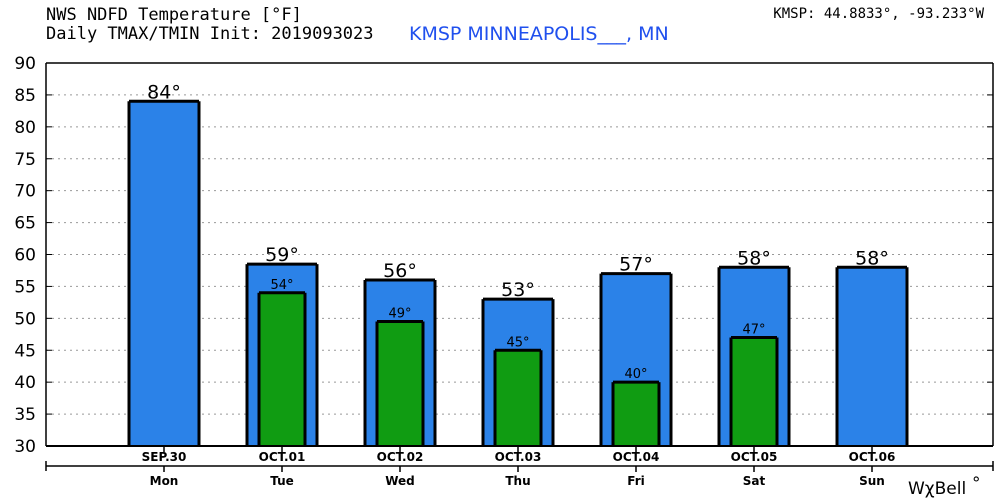 The width and height of the screenshot is (1000, 500). Describe the element at coordinates (400, 457) in the screenshot. I see `x-tick-date-label: OCT.02` at that location.